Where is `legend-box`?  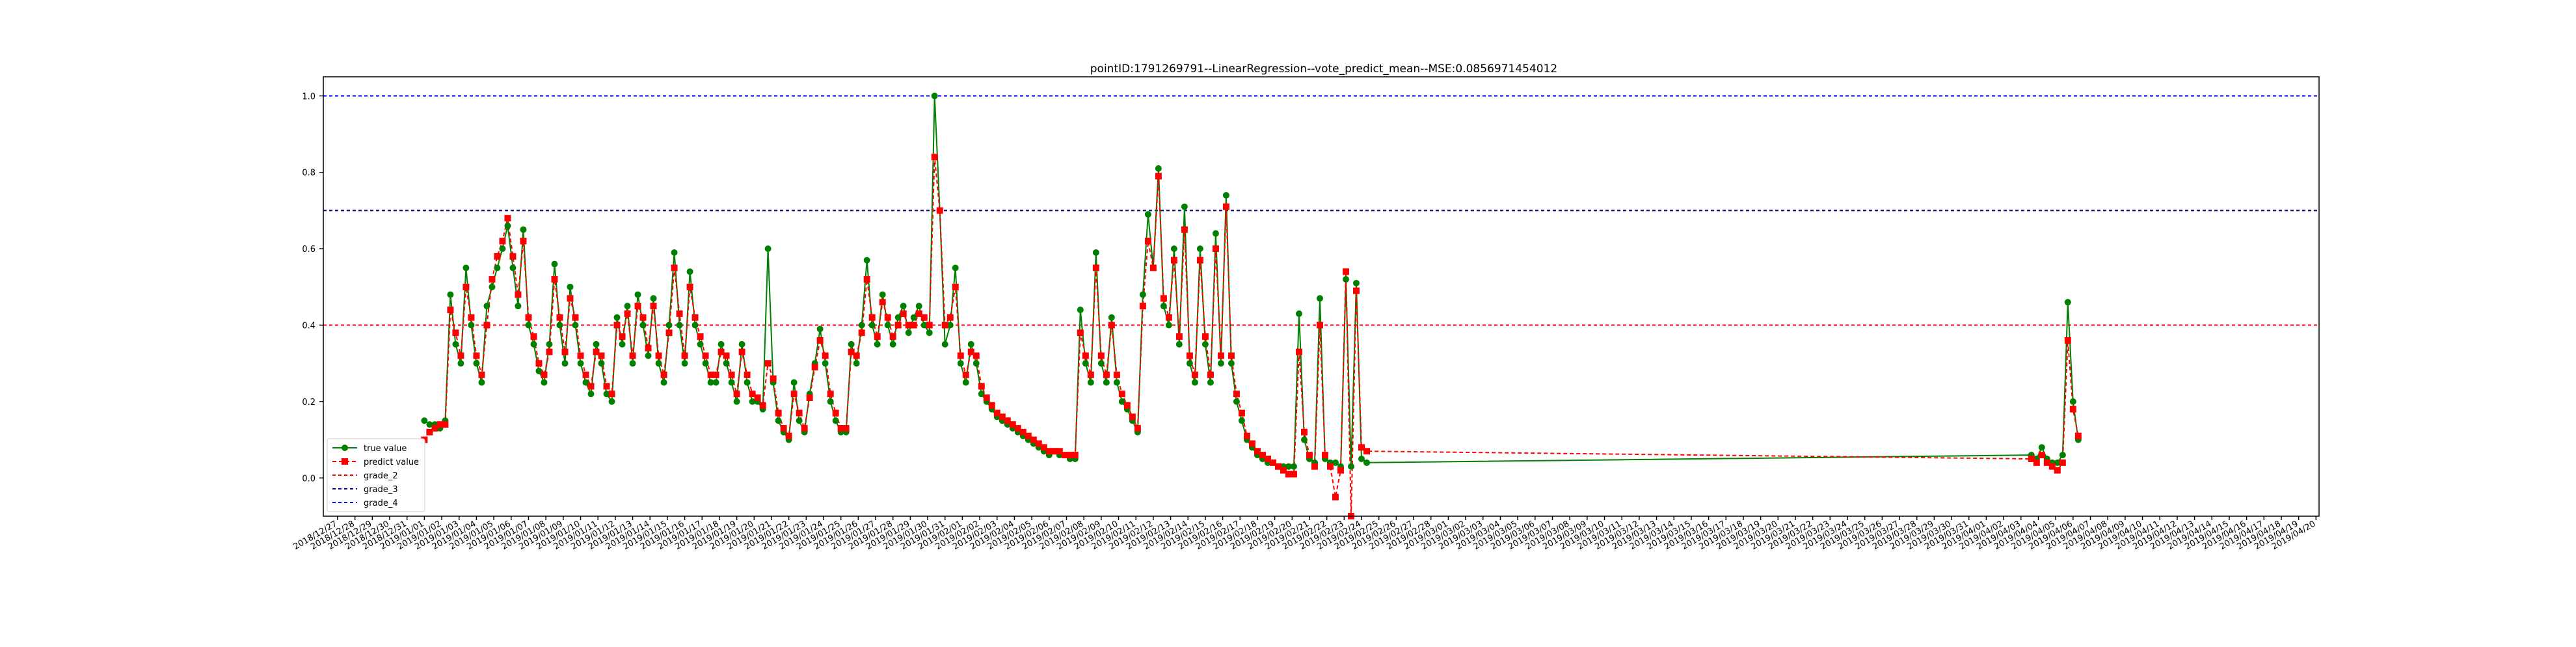 legend-box is located at coordinates (376, 475).